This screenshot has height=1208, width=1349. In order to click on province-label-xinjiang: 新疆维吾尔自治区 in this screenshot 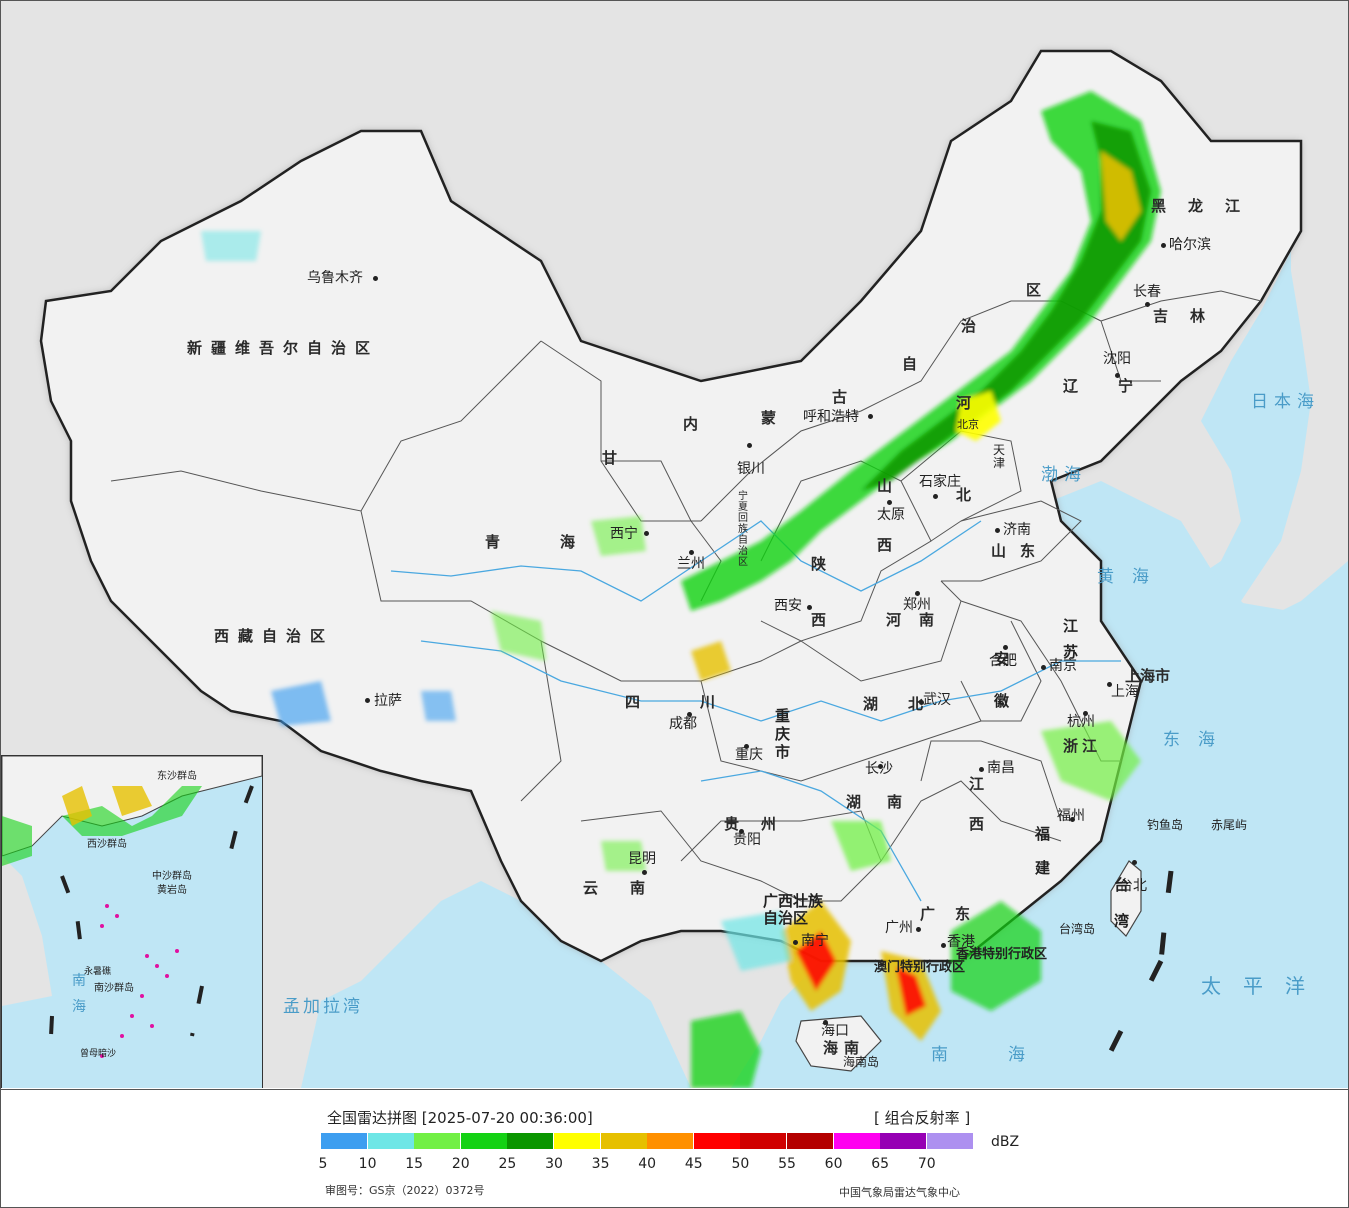, I will do `click(283, 348)`.